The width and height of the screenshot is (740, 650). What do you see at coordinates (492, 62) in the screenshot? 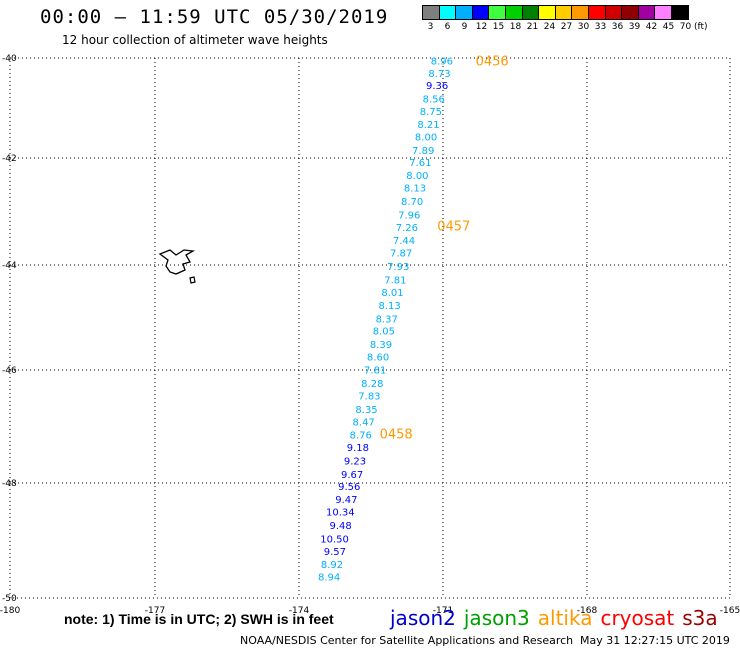
I see `pass-time-label: 0456` at bounding box center [492, 62].